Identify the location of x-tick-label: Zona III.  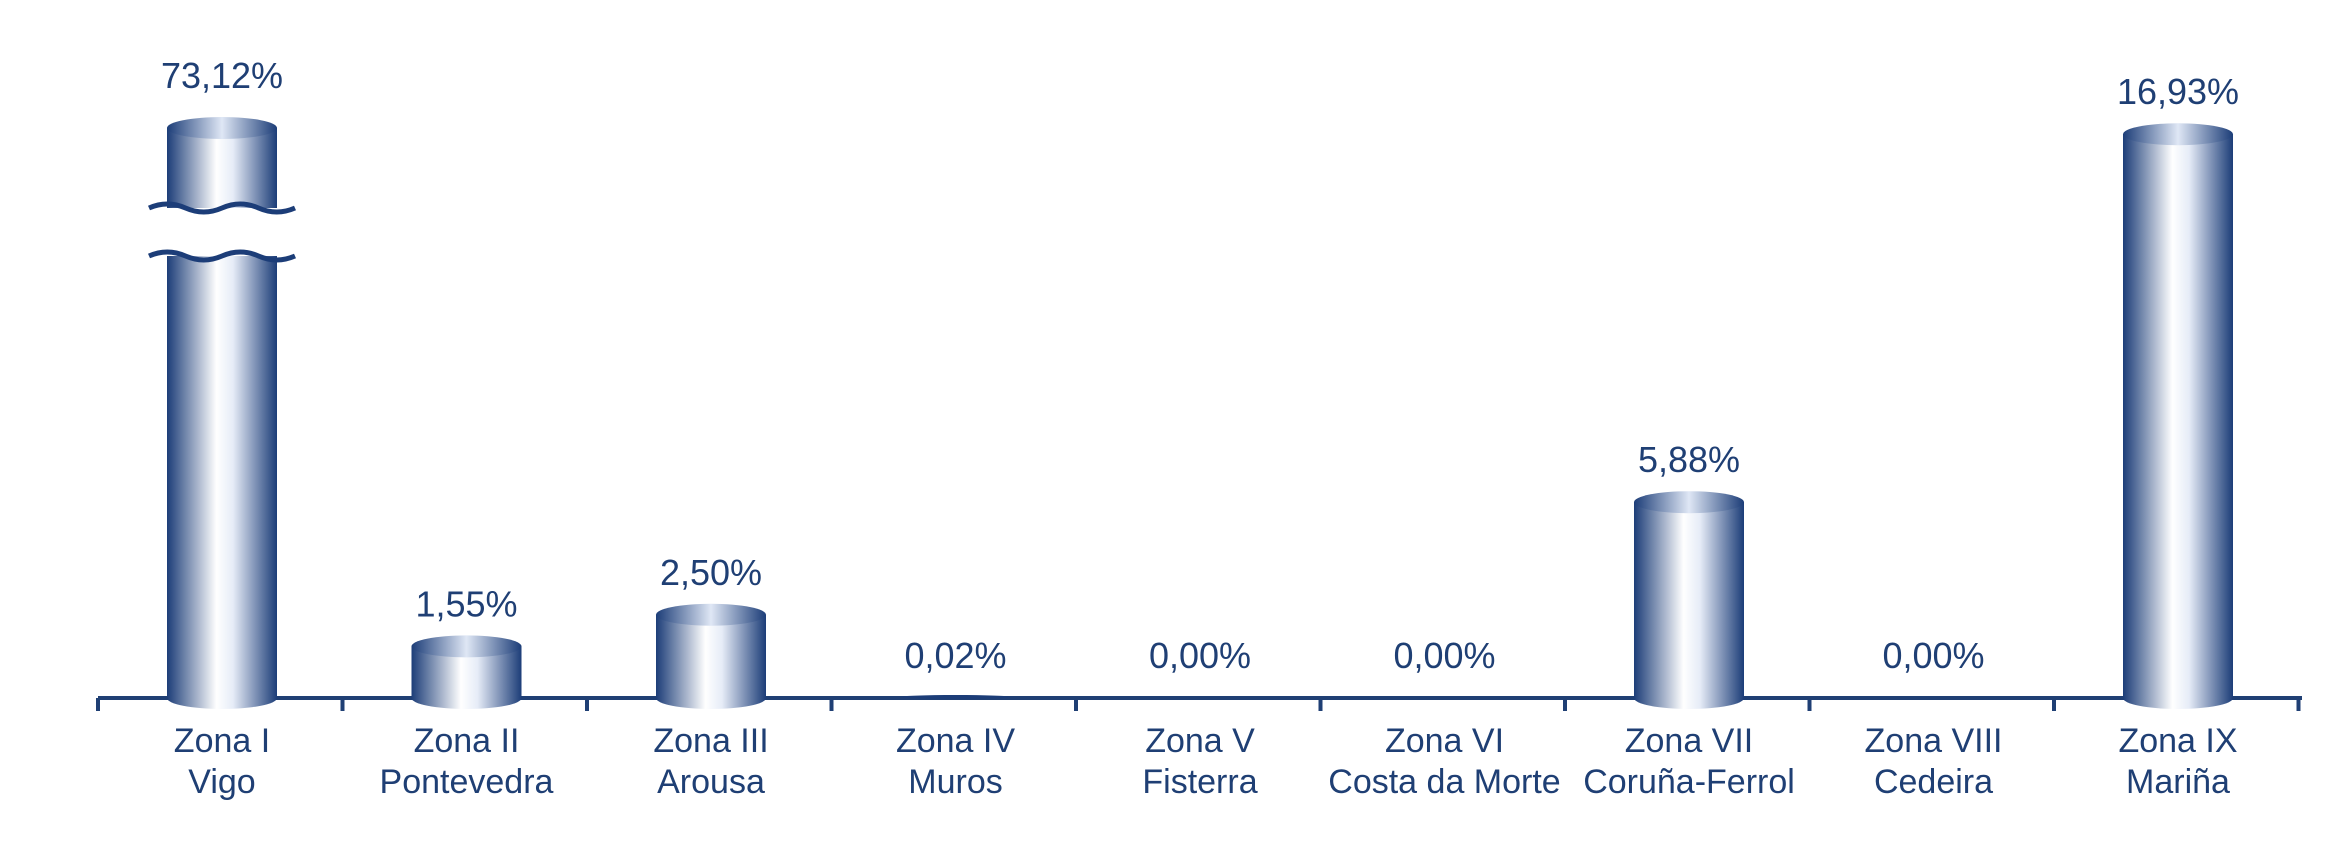
(710, 741).